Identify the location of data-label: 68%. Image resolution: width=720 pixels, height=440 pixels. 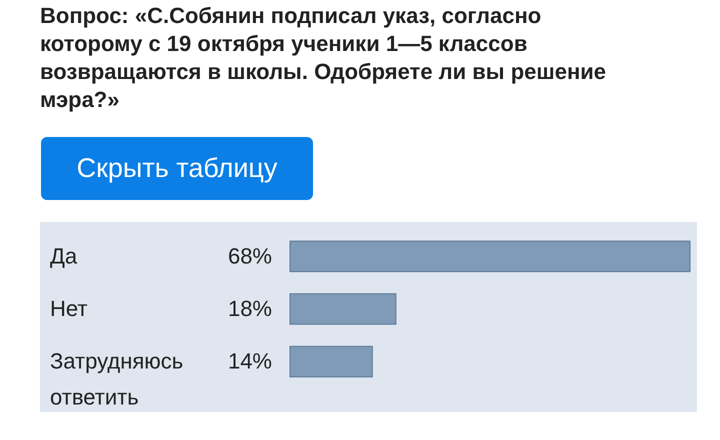
(250, 255).